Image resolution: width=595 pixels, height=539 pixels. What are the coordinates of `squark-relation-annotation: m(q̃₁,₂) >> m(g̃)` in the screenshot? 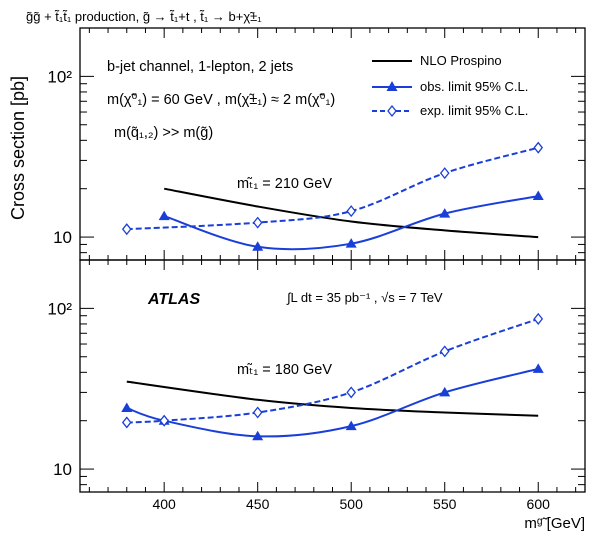 It's located at (163, 133).